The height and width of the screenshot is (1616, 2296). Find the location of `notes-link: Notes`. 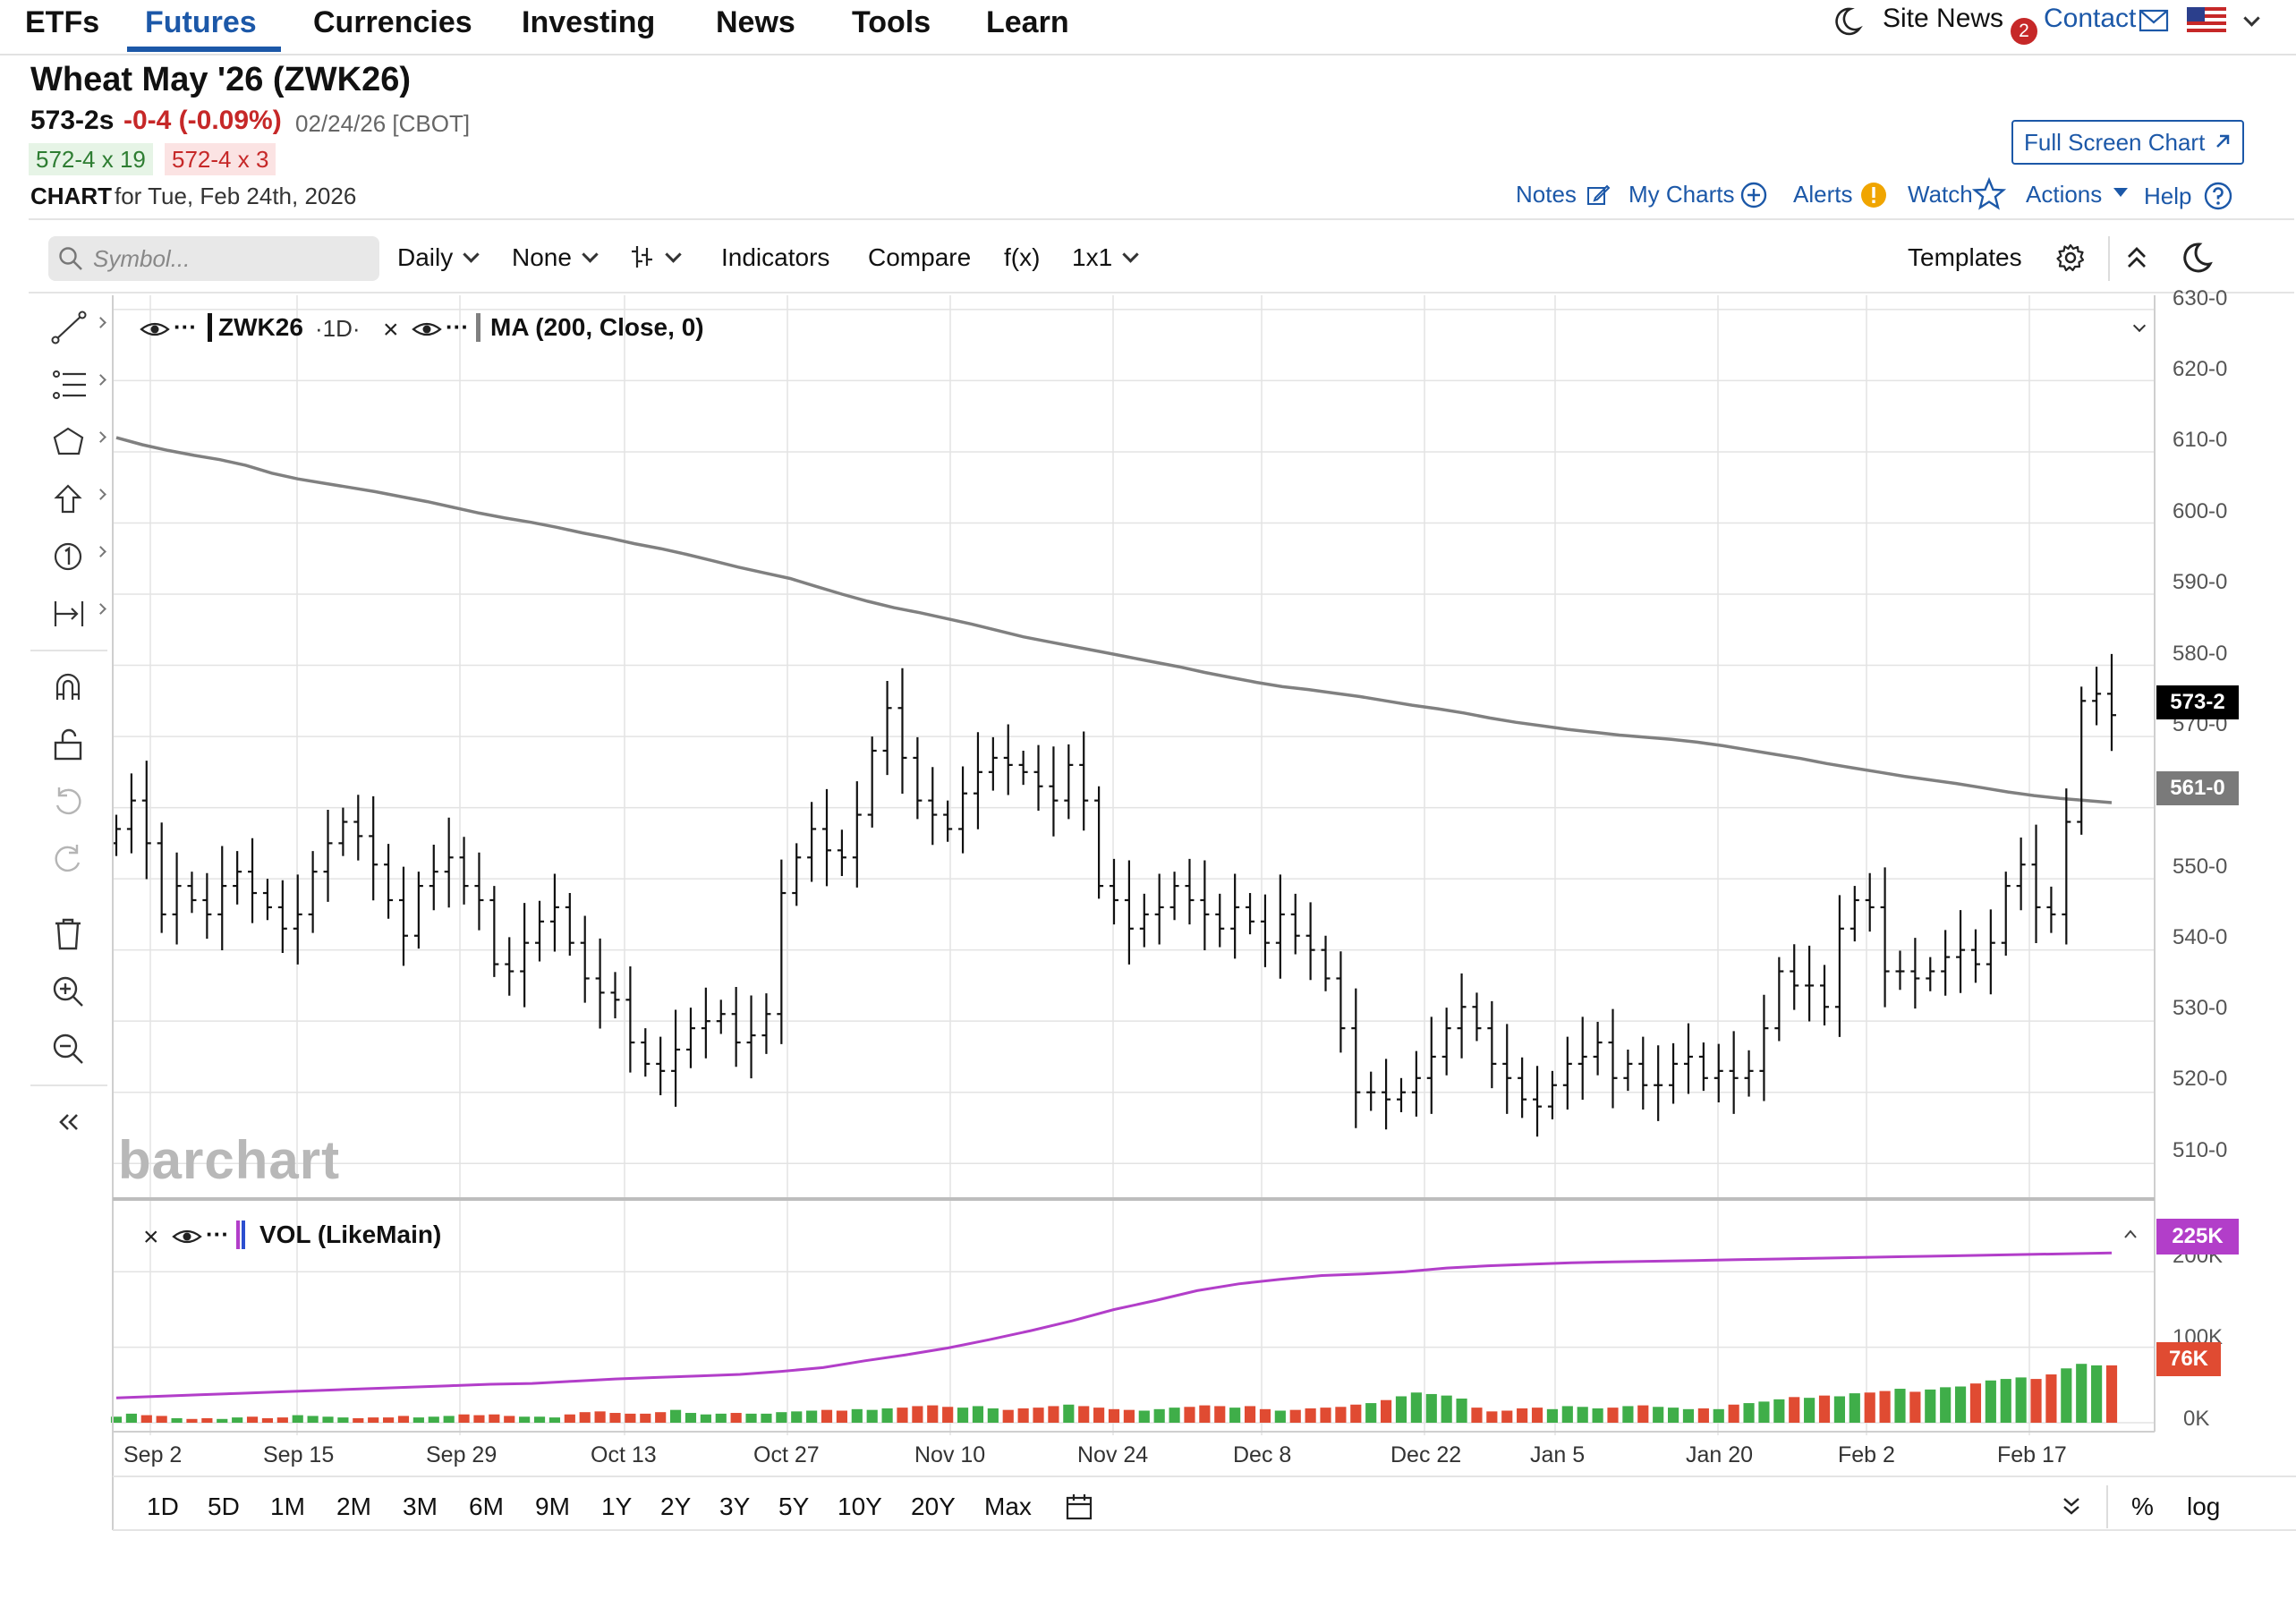

notes-link: Notes is located at coordinates (1546, 194).